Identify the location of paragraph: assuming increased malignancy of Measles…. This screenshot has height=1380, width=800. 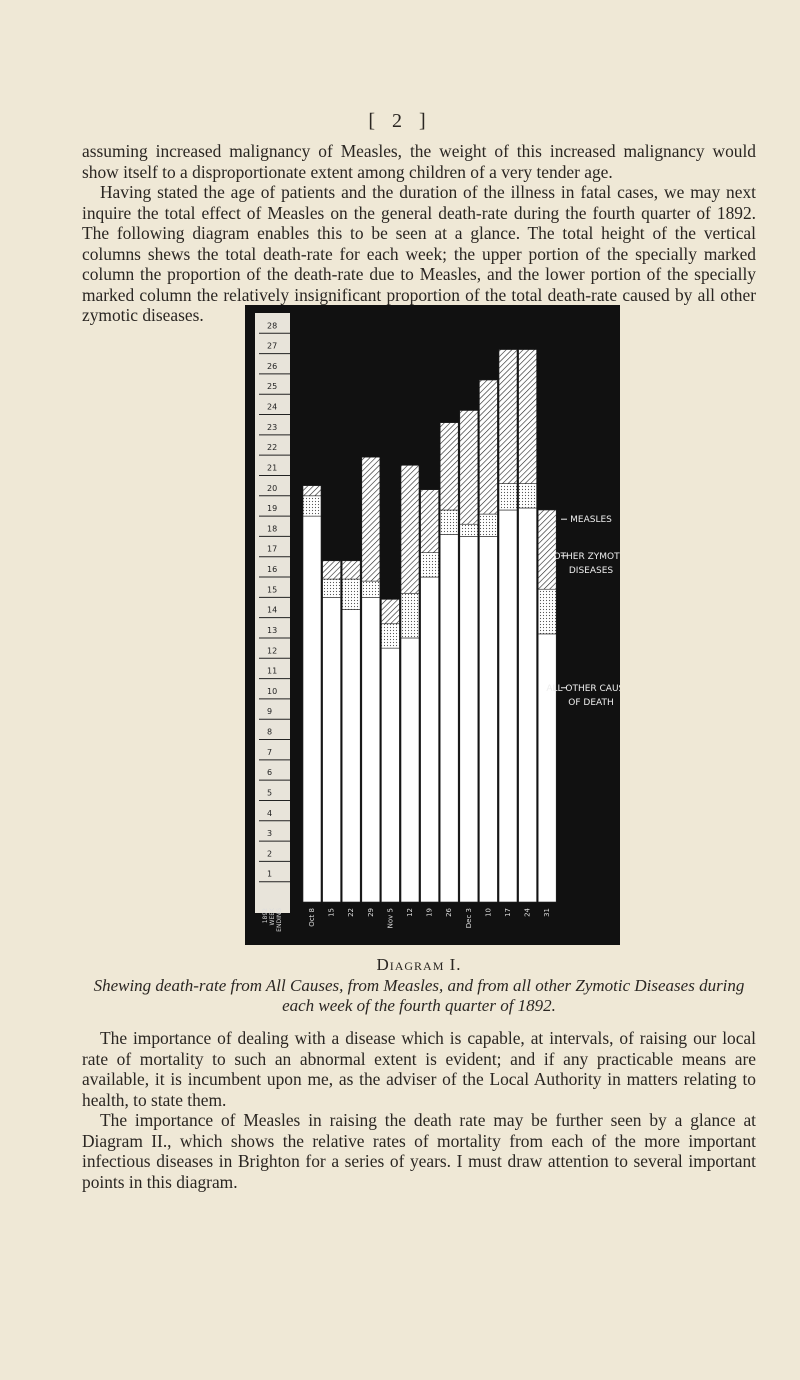
(419, 161).